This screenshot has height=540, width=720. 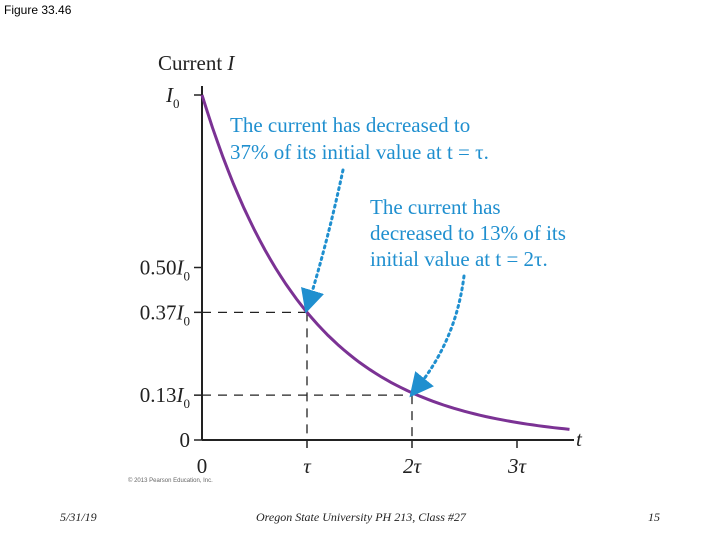 What do you see at coordinates (78, 517) in the screenshot?
I see `footer-date: 5/31/19` at bounding box center [78, 517].